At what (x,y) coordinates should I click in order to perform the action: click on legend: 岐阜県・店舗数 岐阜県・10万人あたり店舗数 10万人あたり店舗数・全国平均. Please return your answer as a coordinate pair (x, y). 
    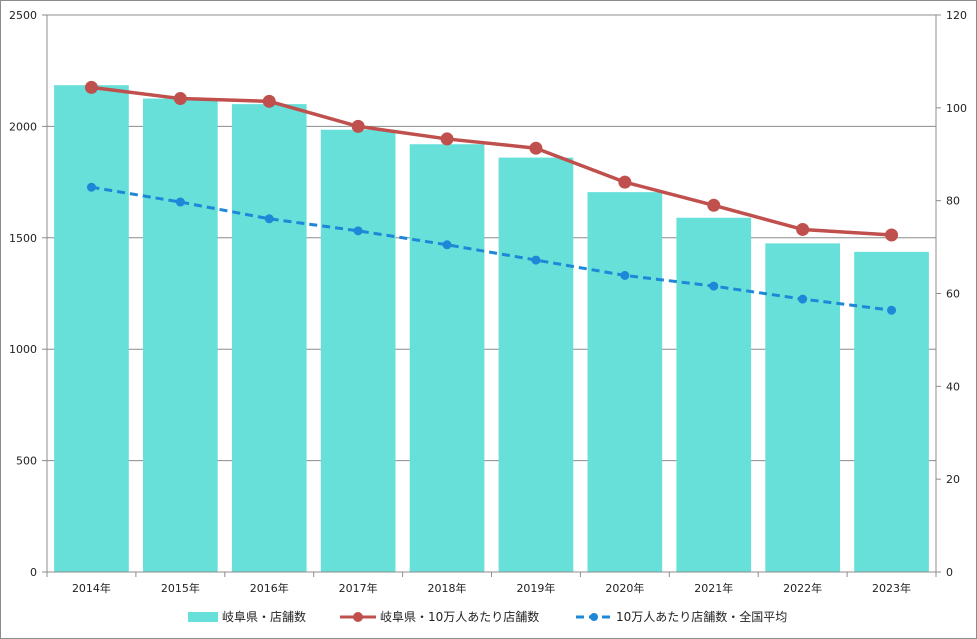
    Looking at the image, I should click on (487, 616).